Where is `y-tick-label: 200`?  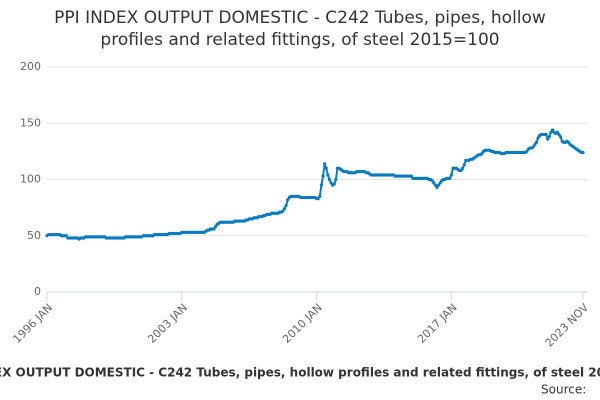 y-tick-label: 200 is located at coordinates (30, 66).